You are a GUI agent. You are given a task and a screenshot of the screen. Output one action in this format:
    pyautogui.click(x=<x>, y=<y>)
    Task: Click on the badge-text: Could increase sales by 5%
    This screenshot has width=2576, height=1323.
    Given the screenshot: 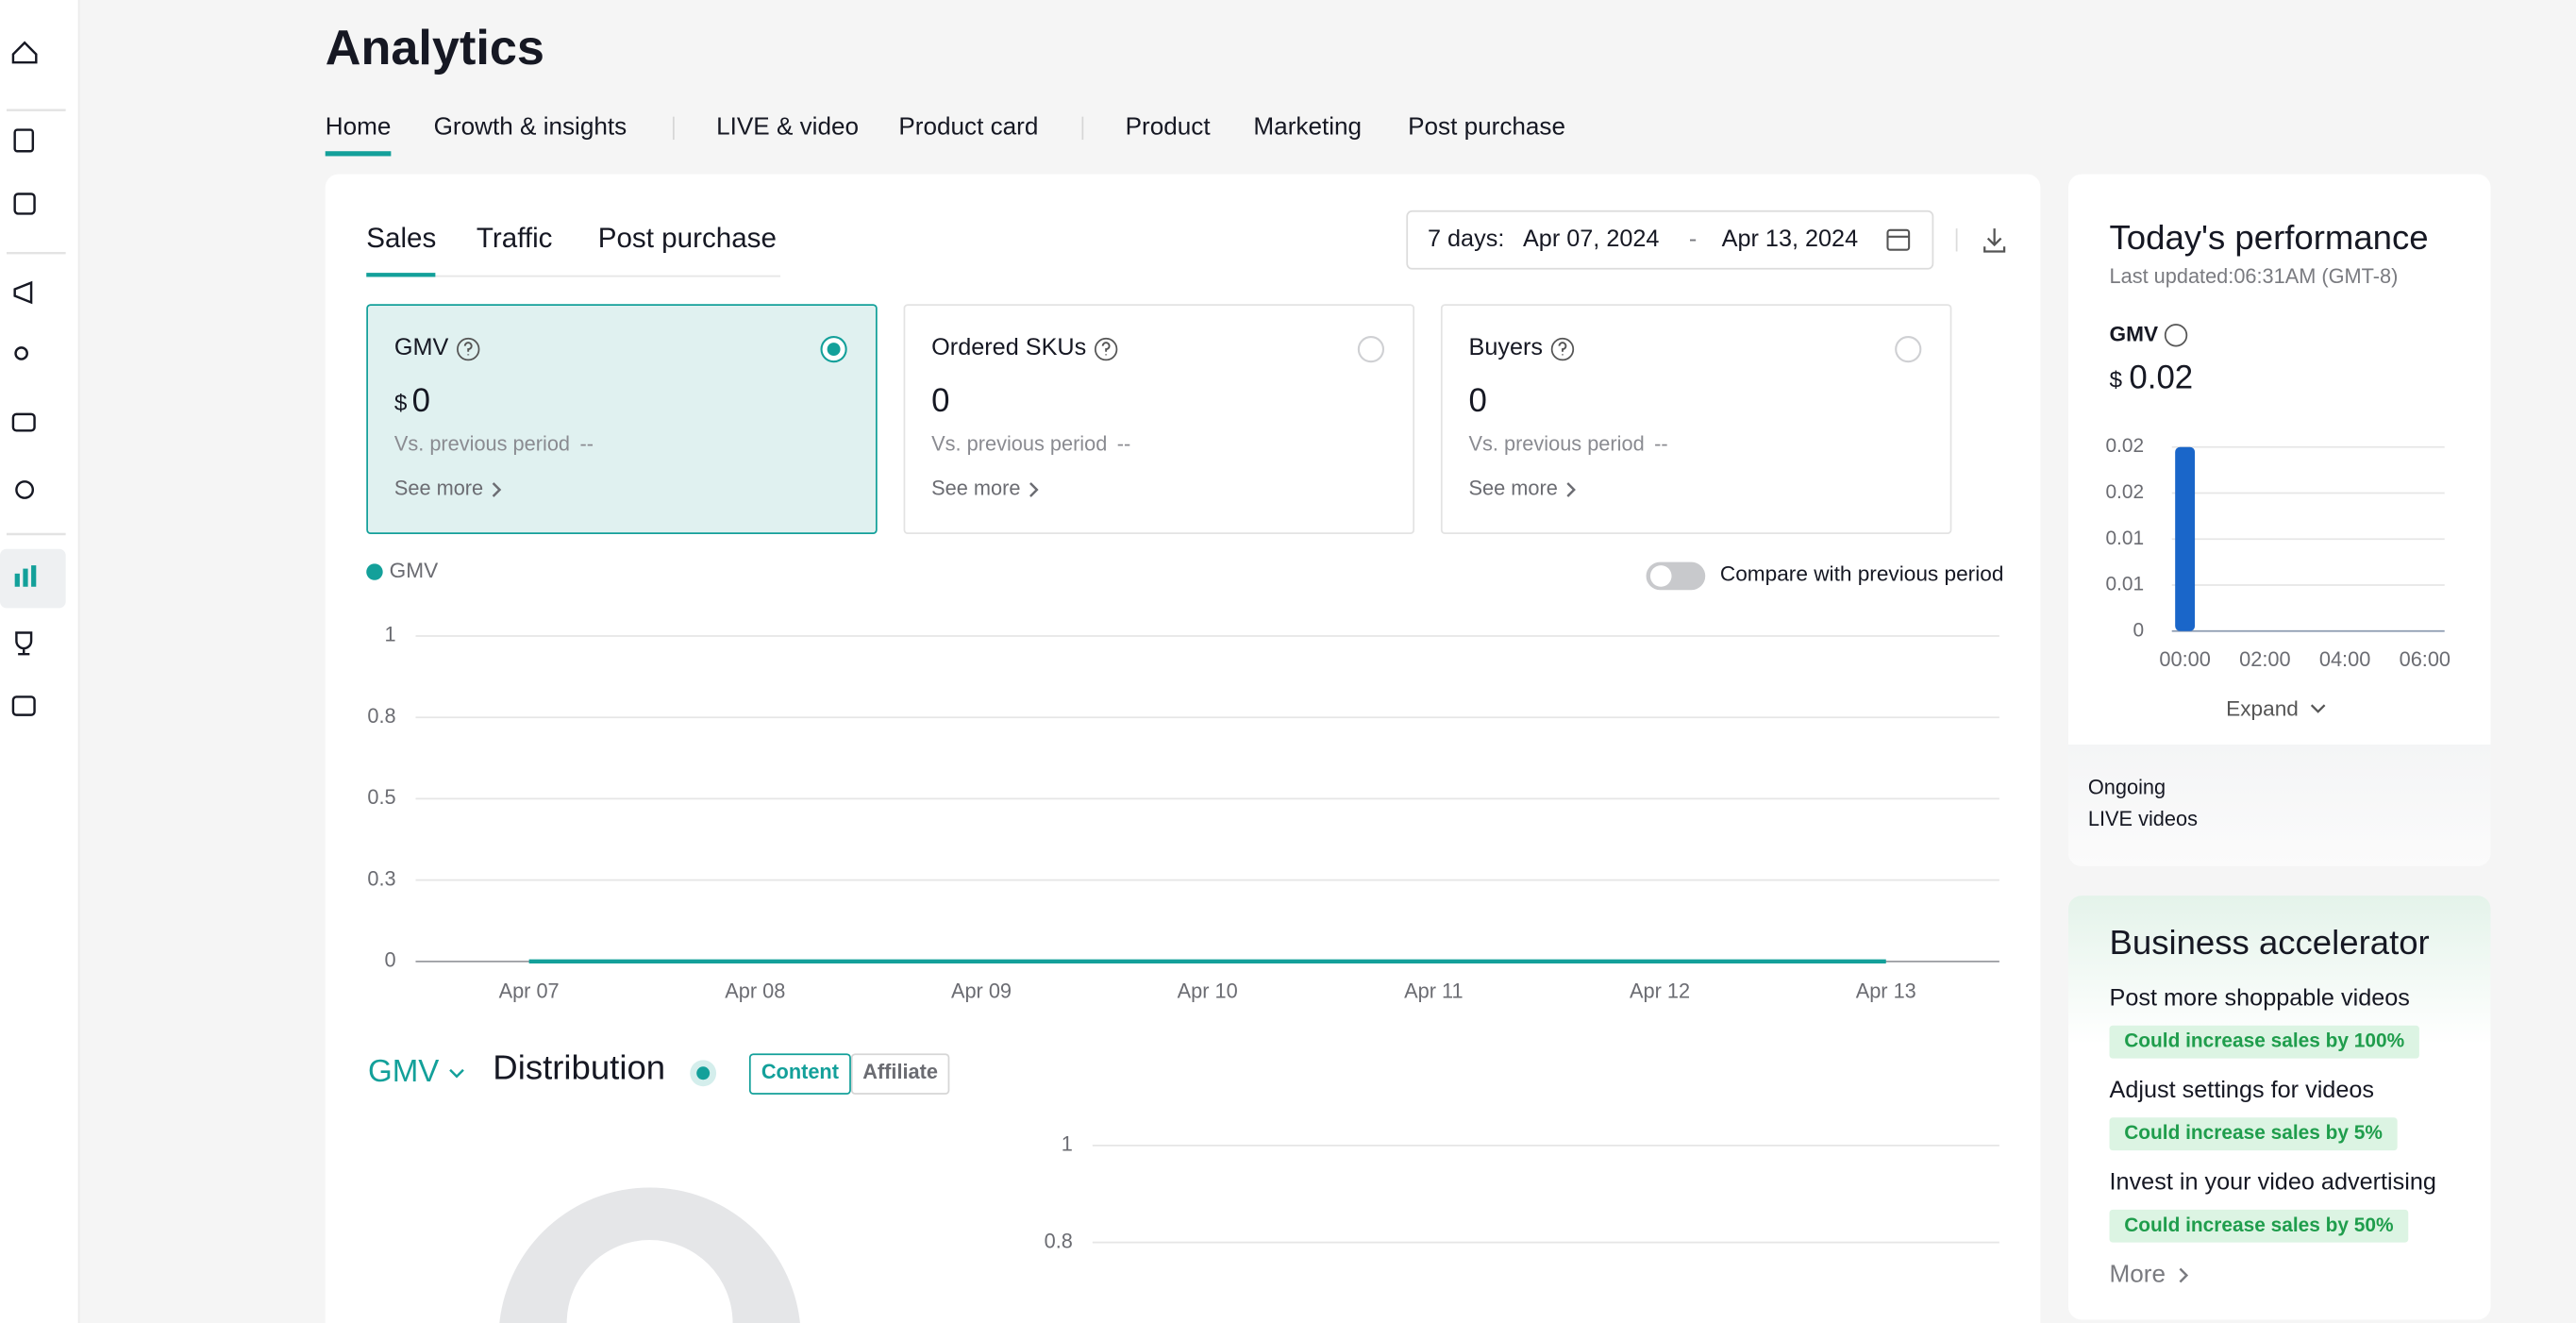 What is the action you would take?
    pyautogui.click(x=2253, y=1133)
    